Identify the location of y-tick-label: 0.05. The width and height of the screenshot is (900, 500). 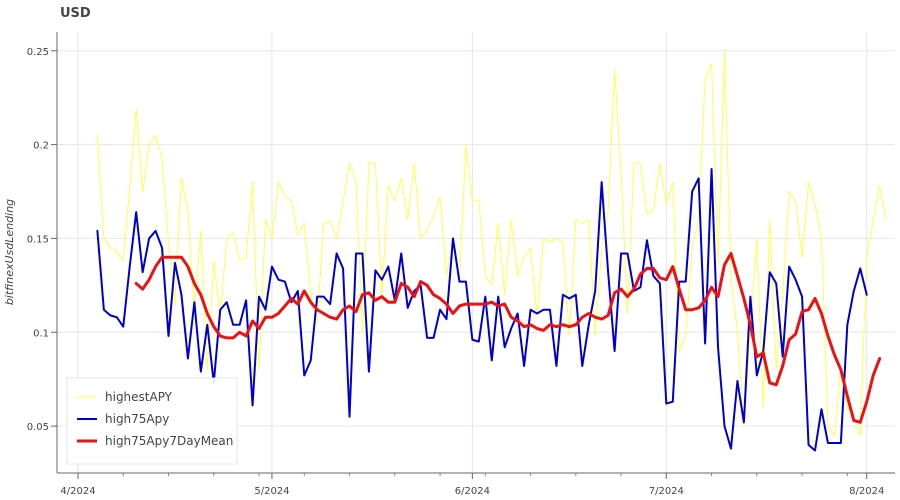
(38, 427).